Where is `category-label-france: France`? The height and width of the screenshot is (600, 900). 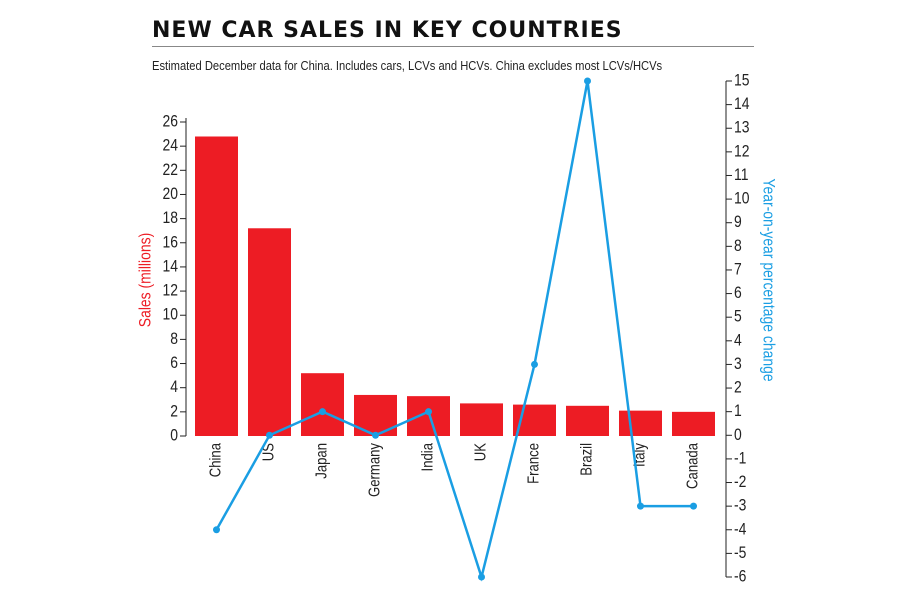 category-label-france: France is located at coordinates (534, 463).